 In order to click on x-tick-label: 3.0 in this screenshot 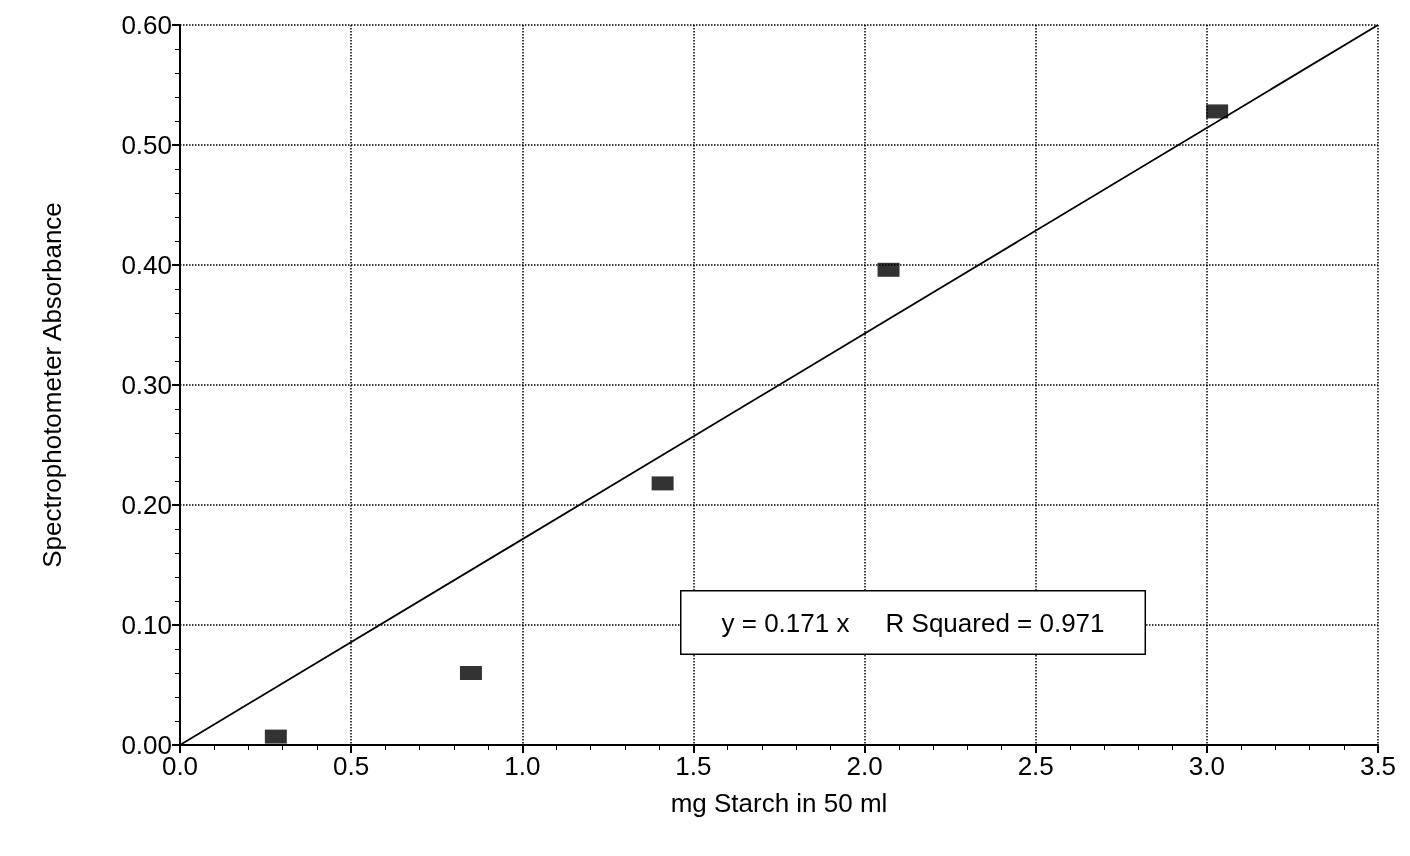, I will do `click(1206, 766)`.